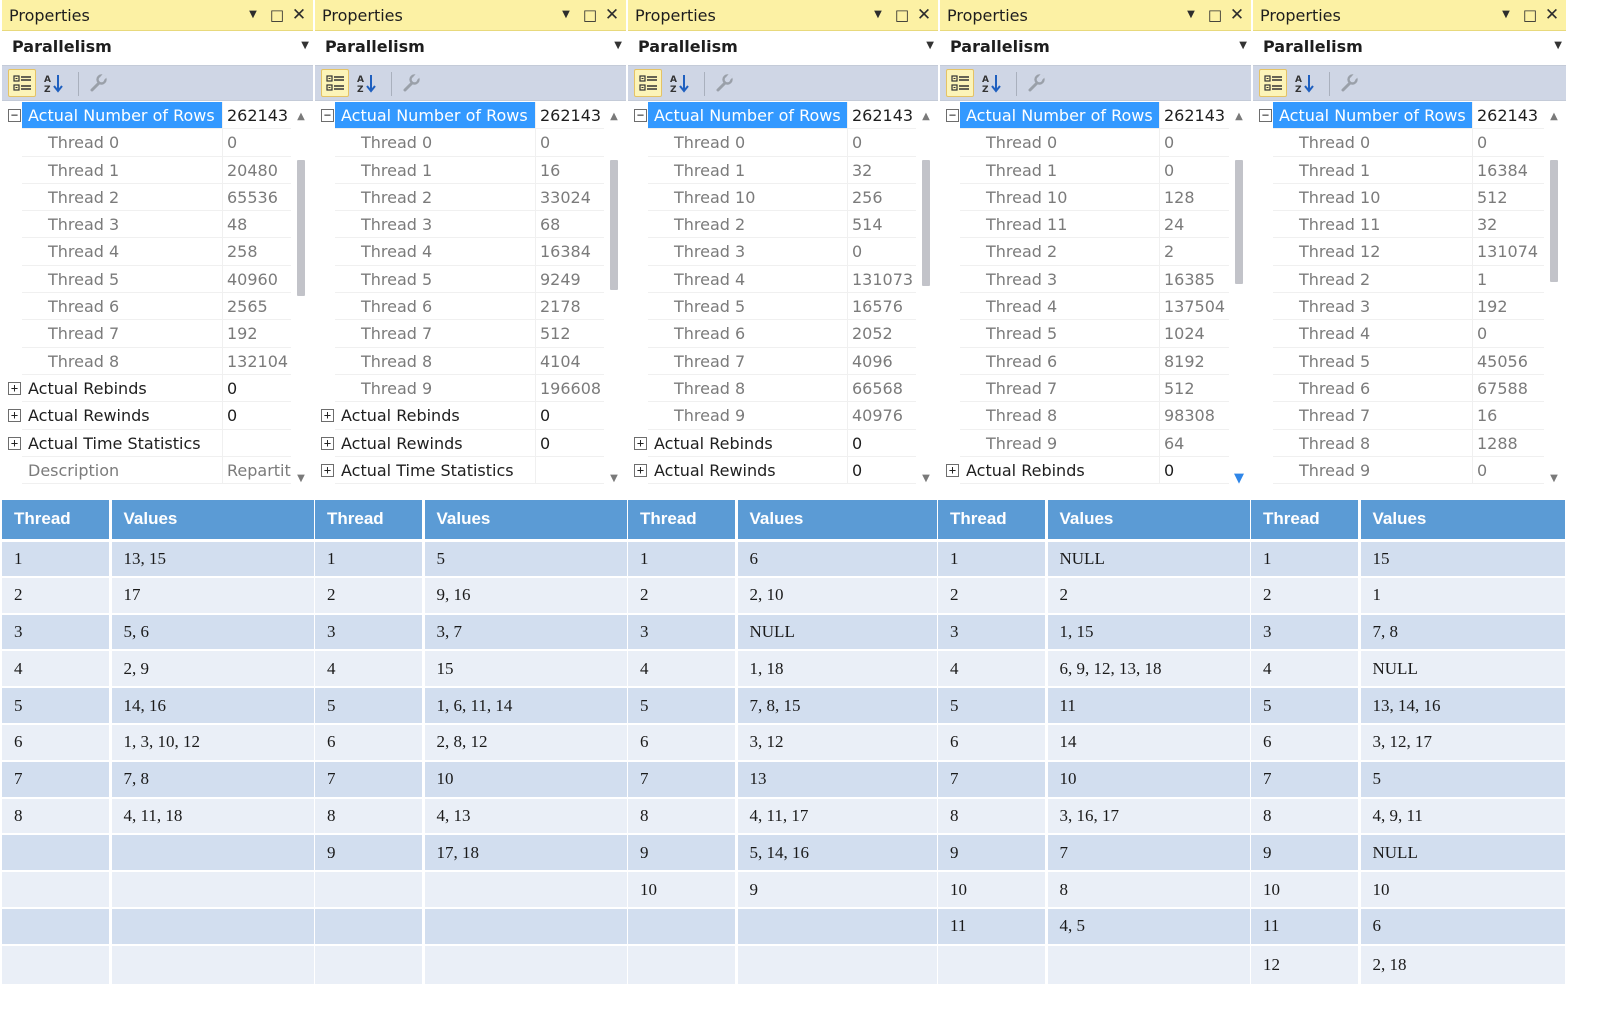 The height and width of the screenshot is (1016, 1600). Describe the element at coordinates (459, 225) in the screenshot. I see `property-row: Thread 3 68` at that location.